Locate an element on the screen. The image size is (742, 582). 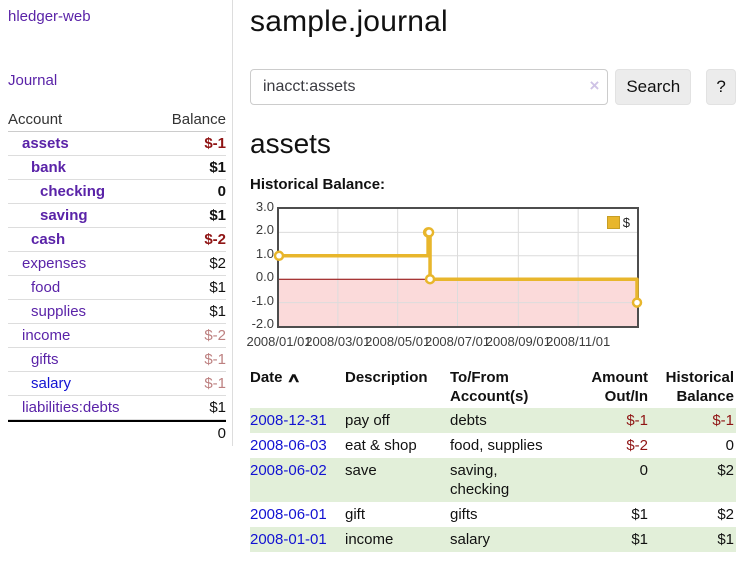
search-input is located at coordinates (429, 87).